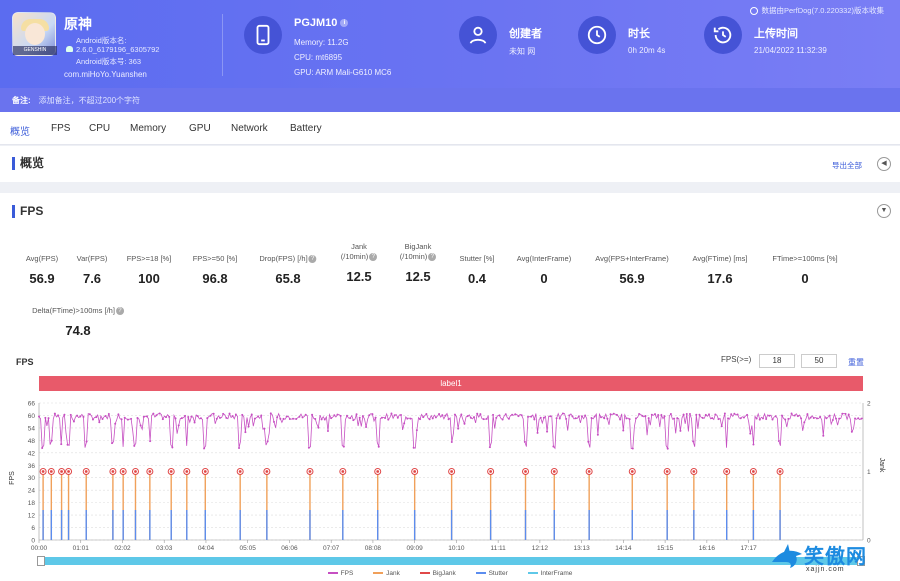 This screenshot has height=581, width=900. Describe the element at coordinates (819, 361) in the screenshot. I see `fps-max-input: 50` at that location.